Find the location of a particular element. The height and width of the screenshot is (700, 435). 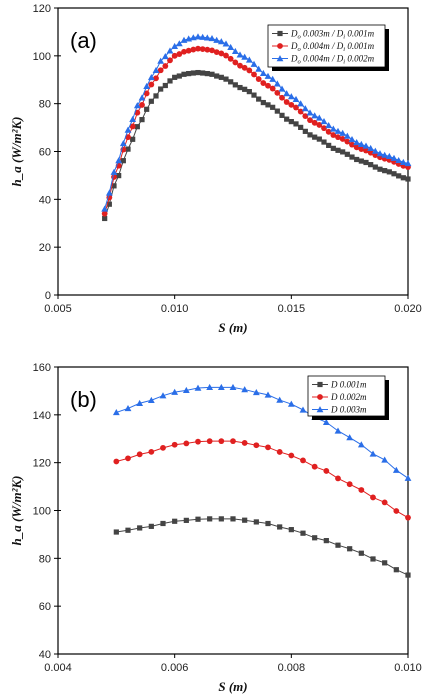

legend-label-part: D is located at coordinates (294, 34).